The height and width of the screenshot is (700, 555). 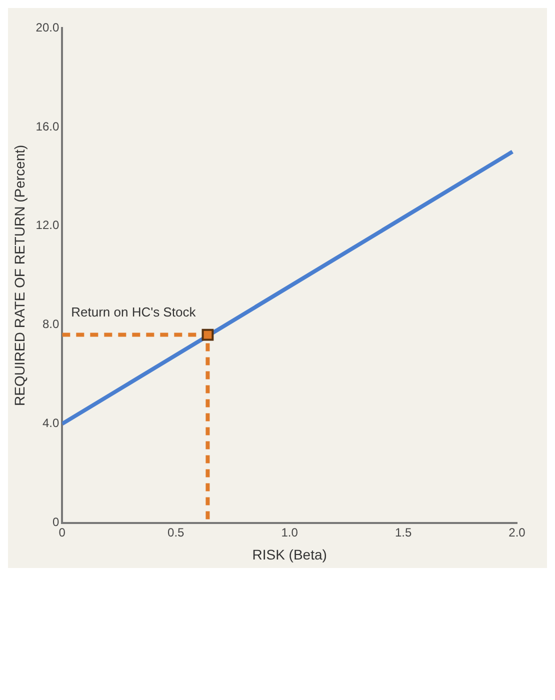 What do you see at coordinates (19, 275) in the screenshot?
I see `y-axis-title: REQUIRED RATE OF RETURN (Percent)` at bounding box center [19, 275].